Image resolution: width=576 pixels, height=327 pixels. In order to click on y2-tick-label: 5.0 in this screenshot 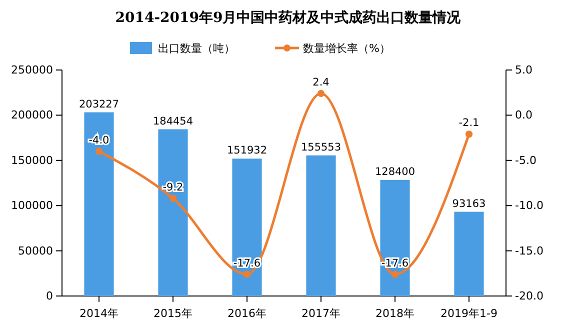, I will do `click(523, 70)`.